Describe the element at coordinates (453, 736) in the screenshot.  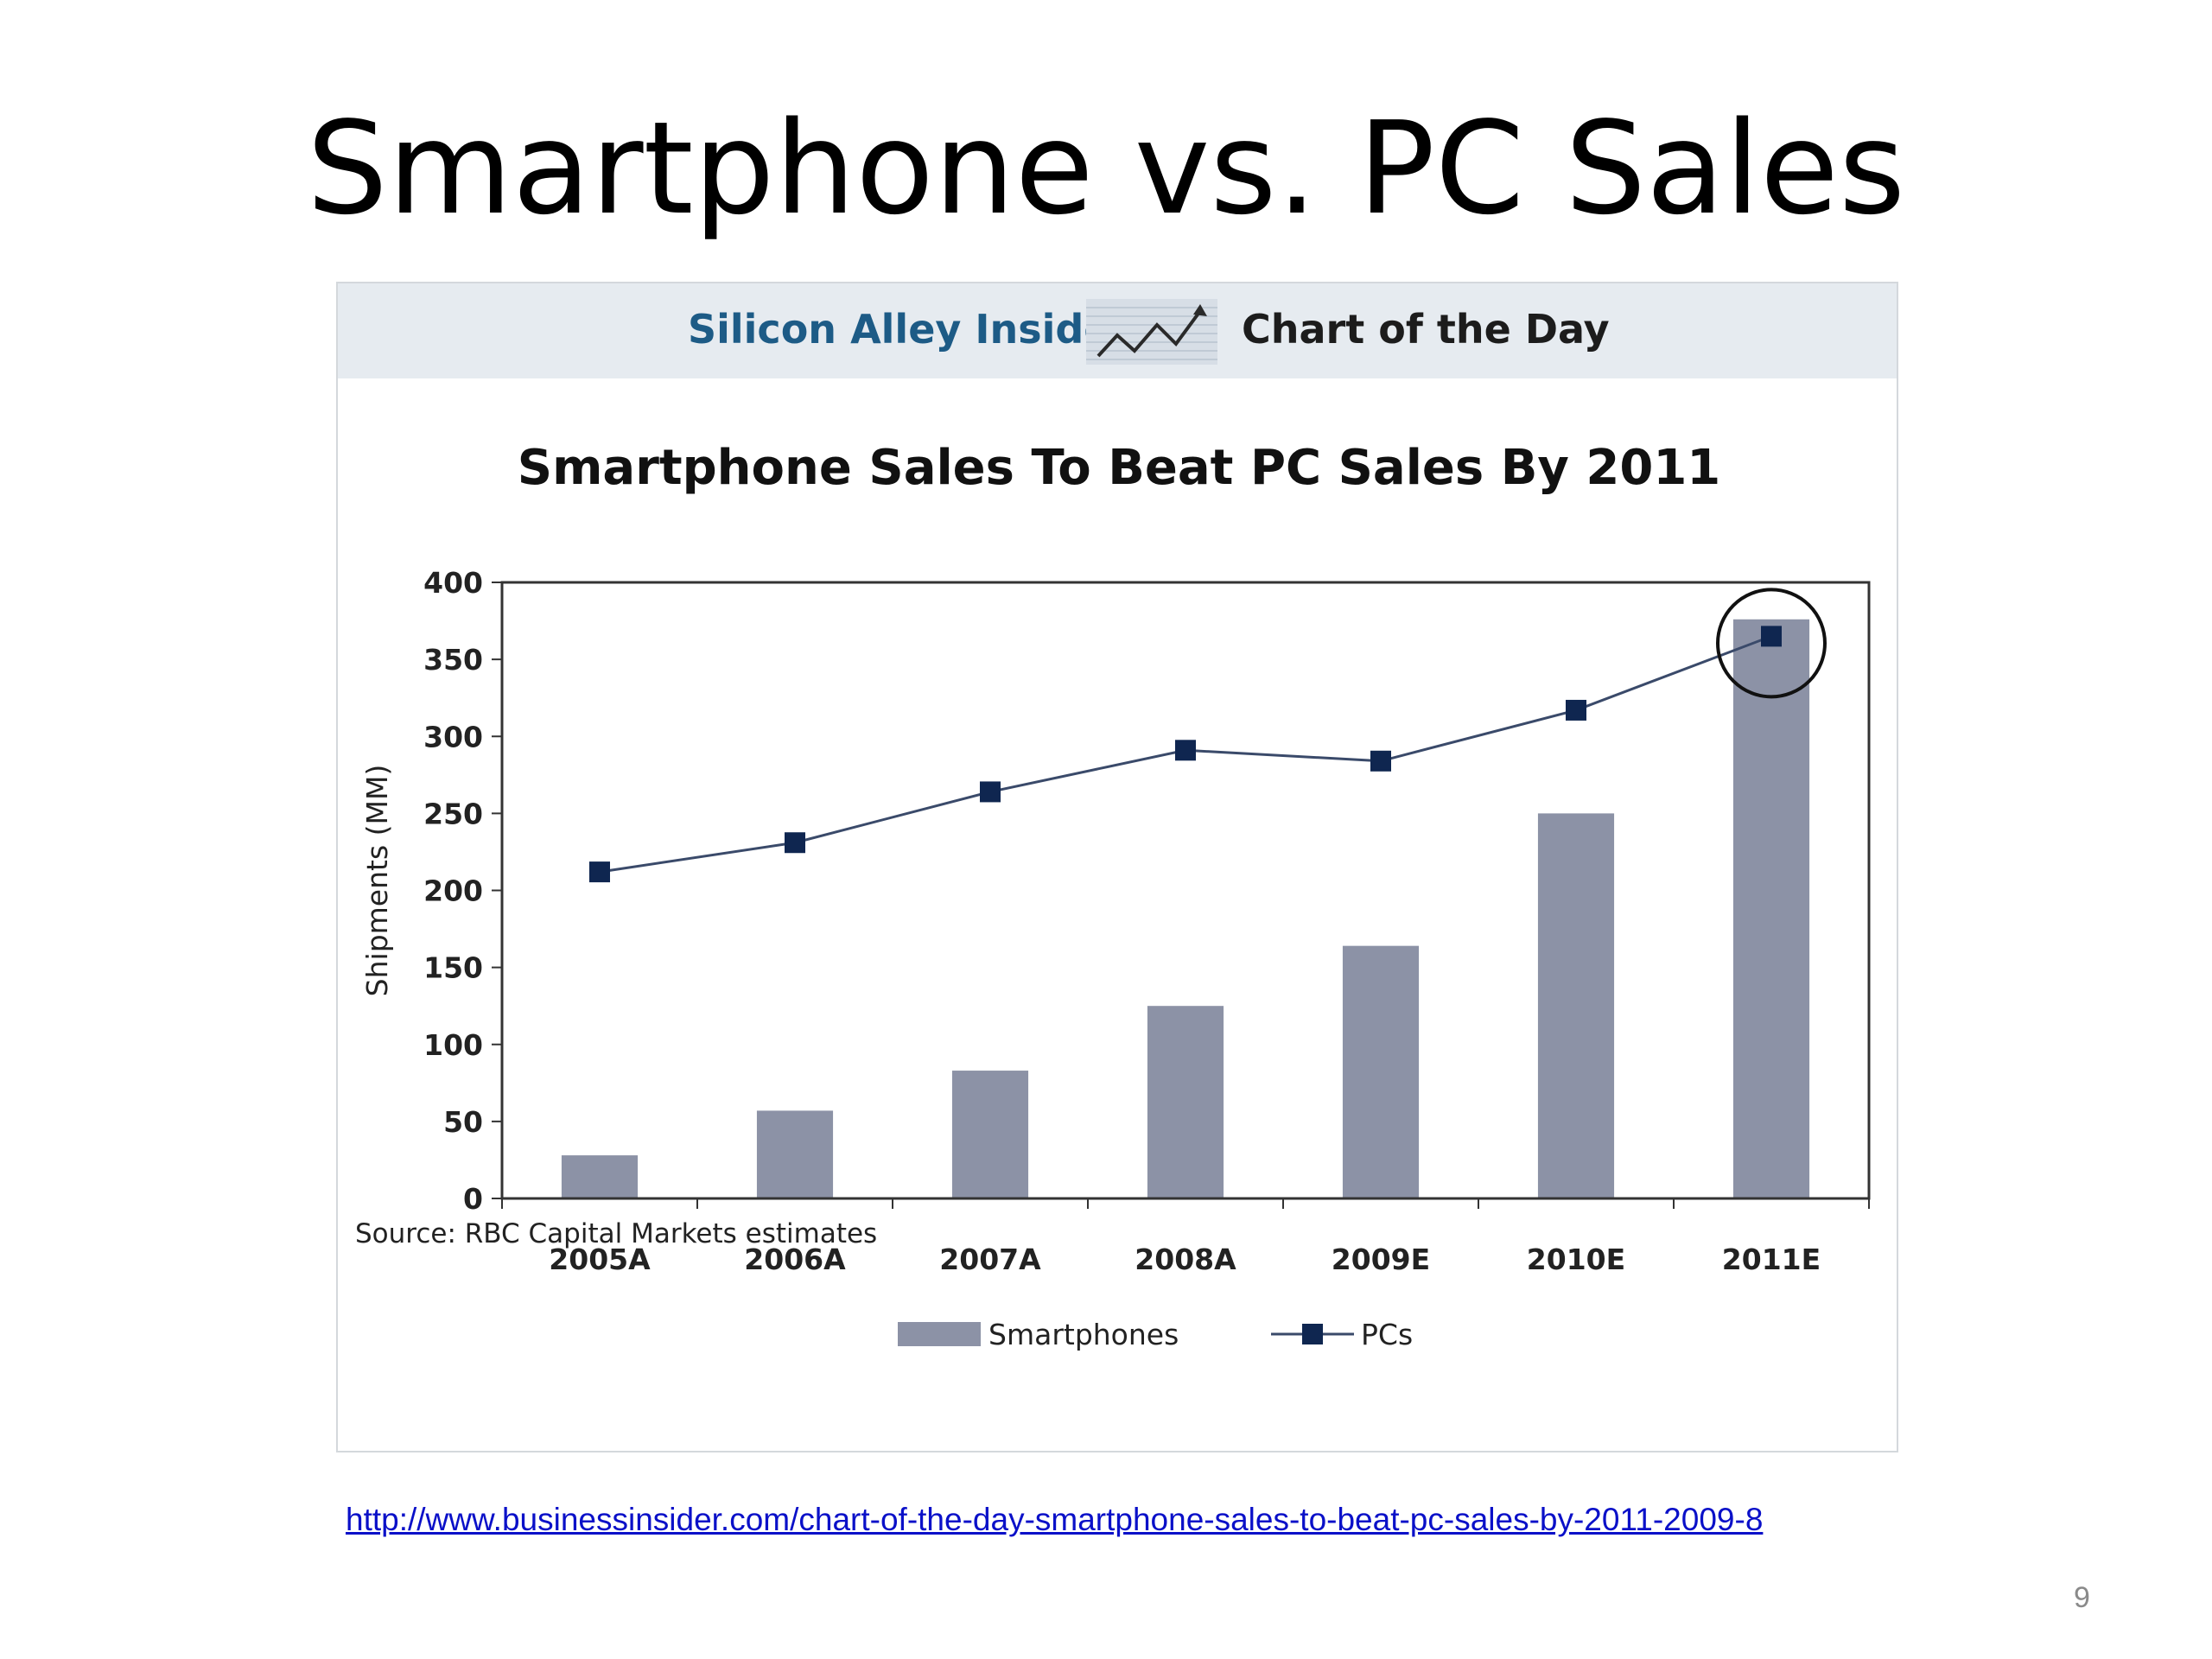
I see `y-tick-label: 300` at that location.